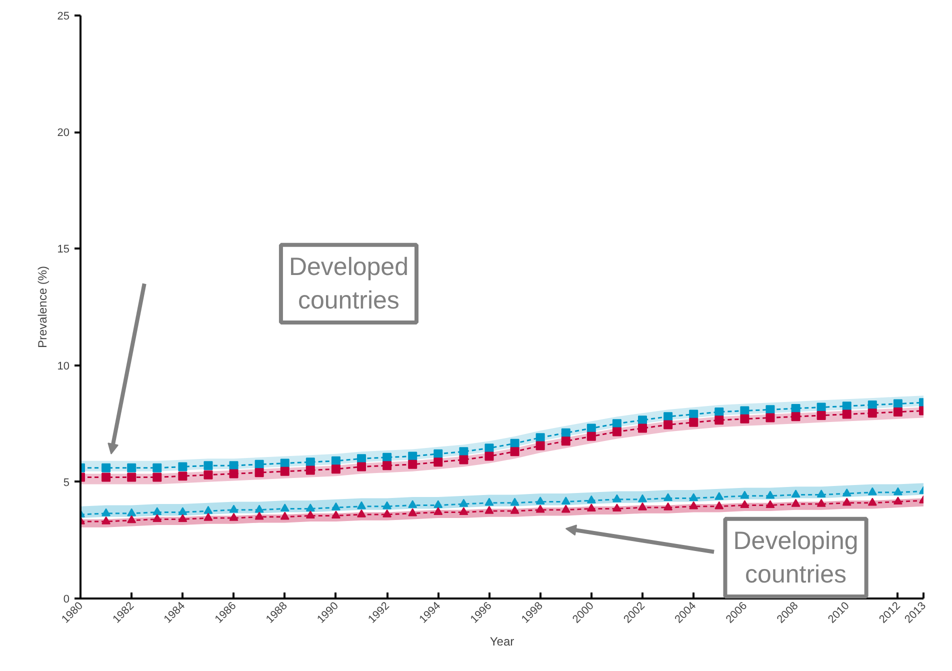 Image resolution: width=952 pixels, height=671 pixels. I want to click on y-tick-label: 15, so click(63, 250).